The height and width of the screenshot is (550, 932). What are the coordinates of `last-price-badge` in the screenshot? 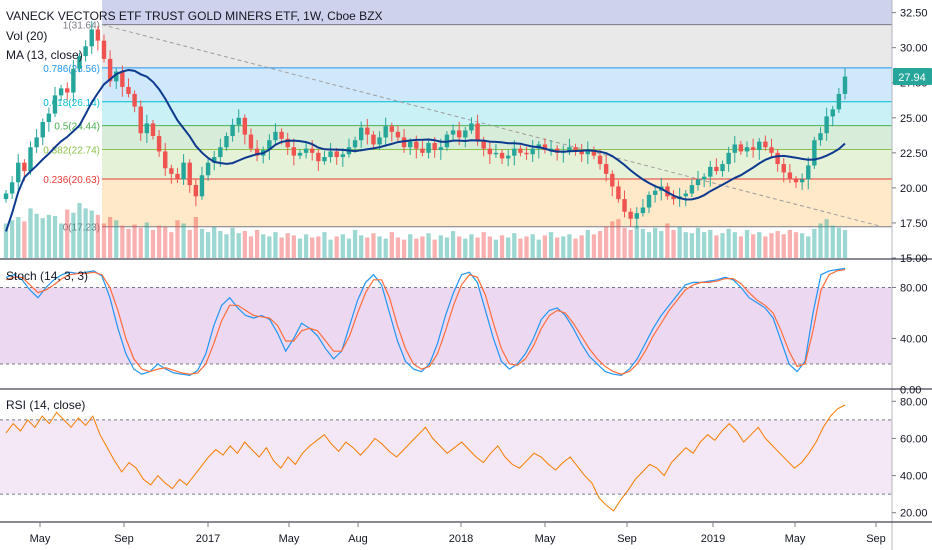 It's located at (912, 76).